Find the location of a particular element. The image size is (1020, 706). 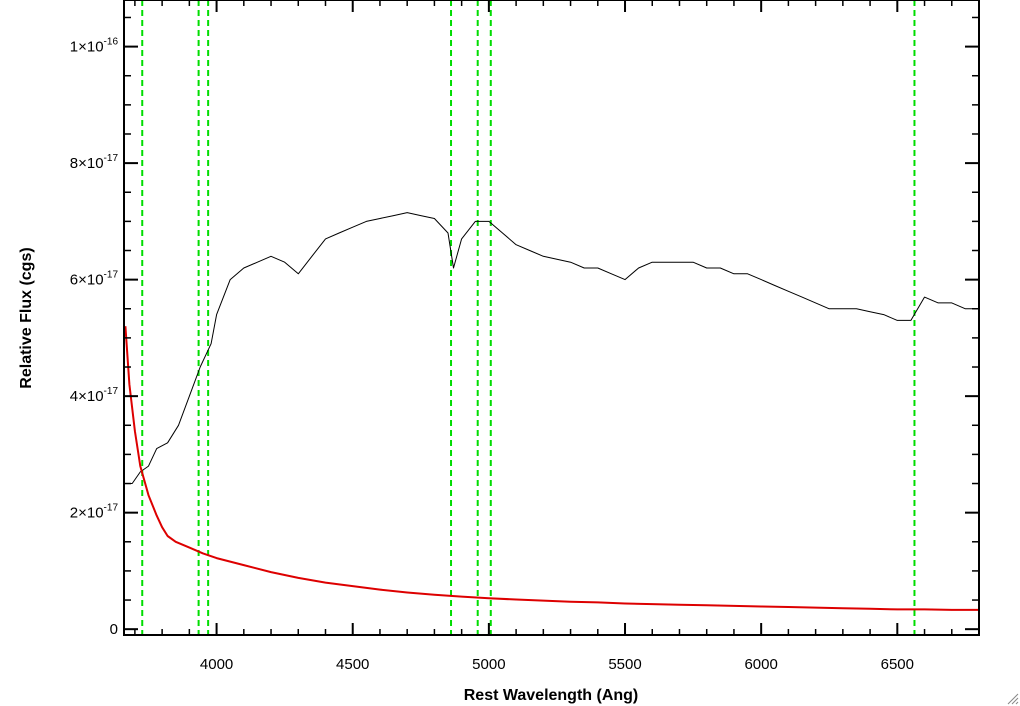

x-tick-label-1: 4500 is located at coordinates (352, 664).